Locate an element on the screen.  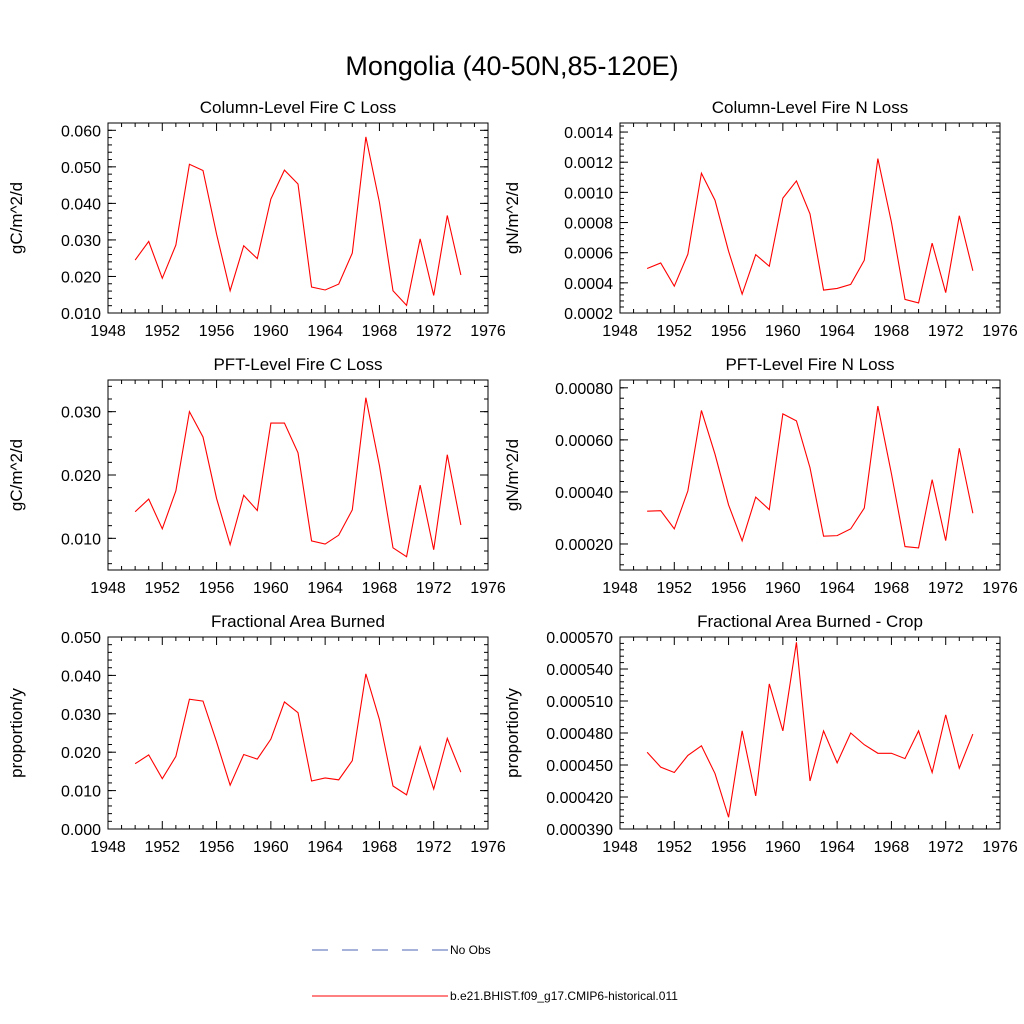
y-tick-label: 0.0008 is located at coordinates (588, 224).